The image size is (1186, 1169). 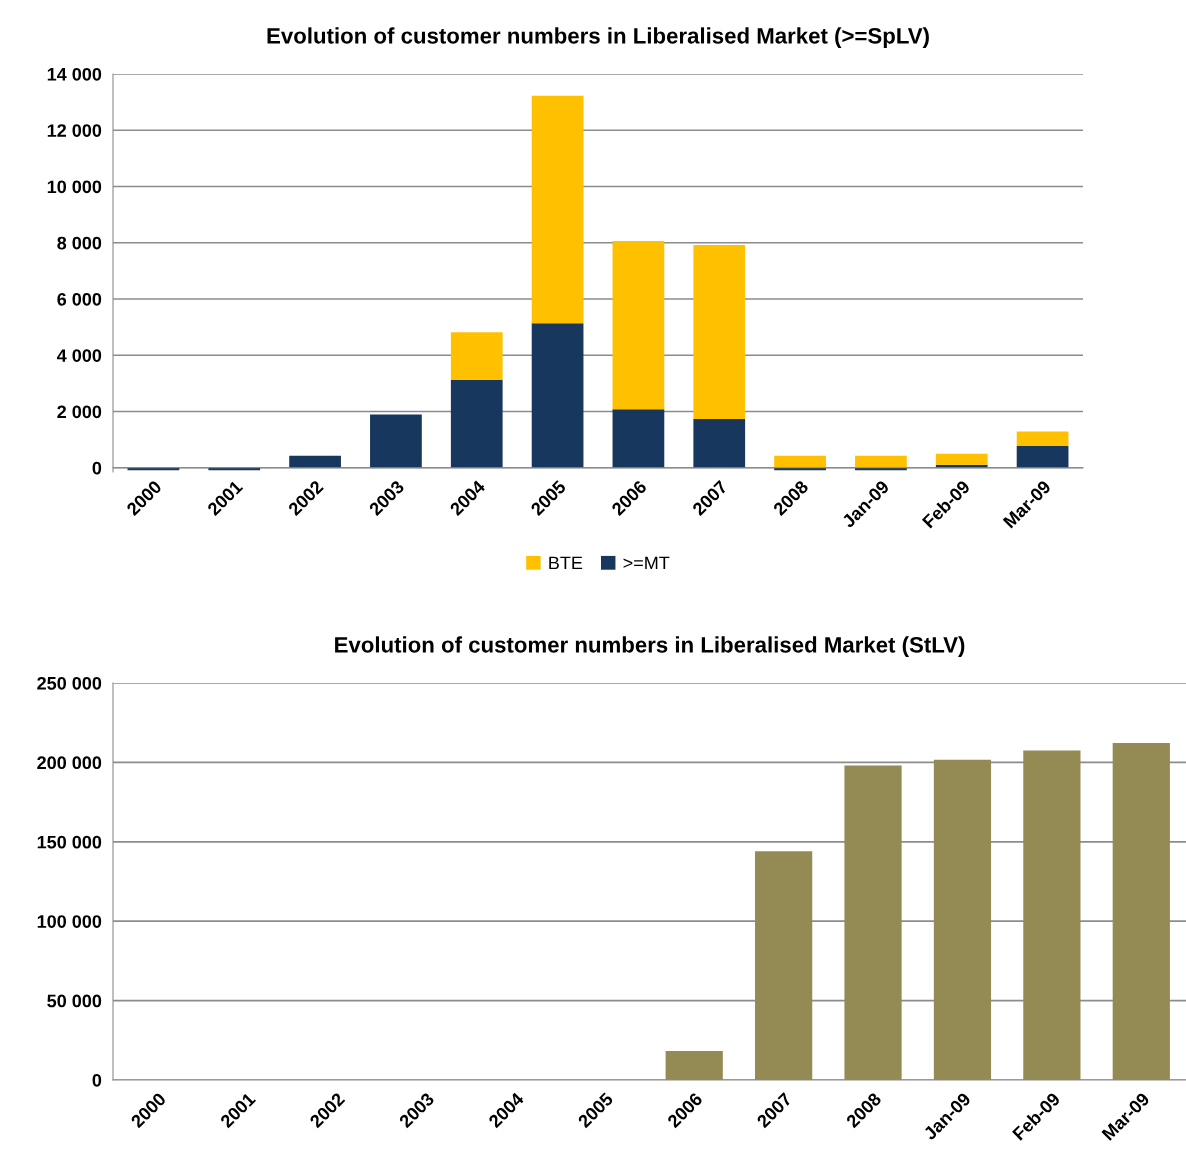 I want to click on y-tick-label: 4 000, so click(x=79, y=355).